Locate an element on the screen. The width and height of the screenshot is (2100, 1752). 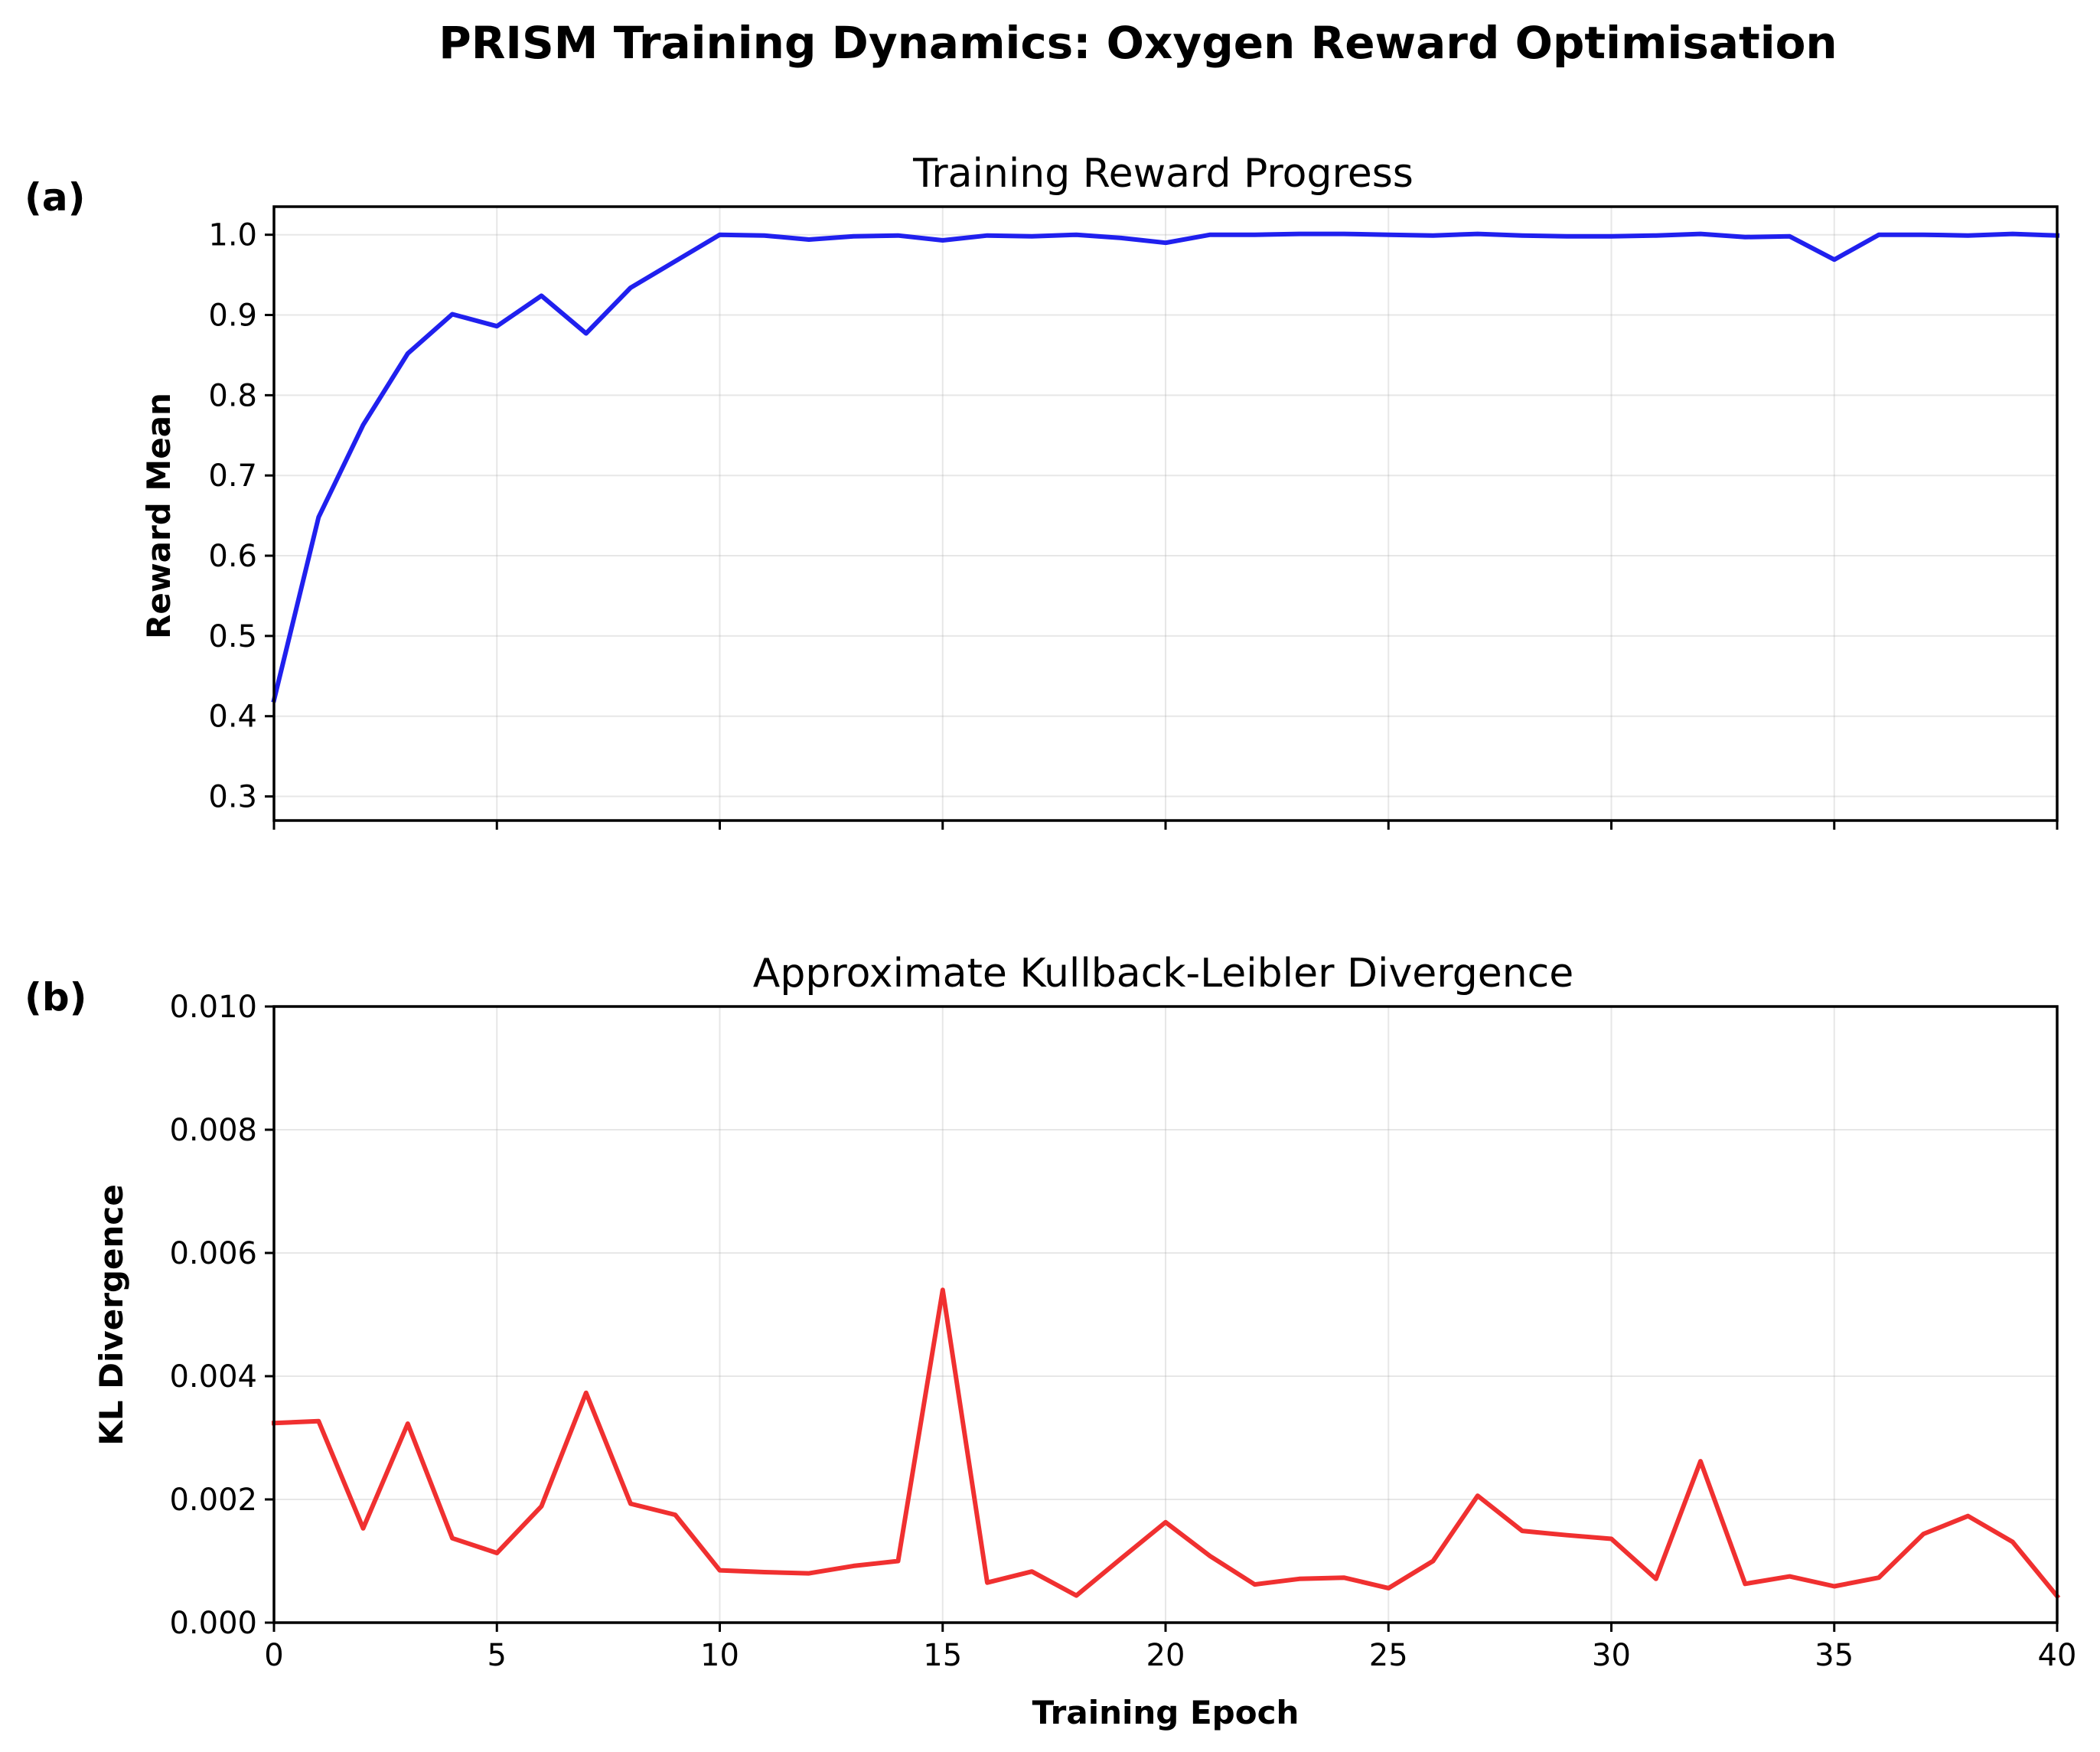
panel-a-y-tick-label: 0.5 is located at coordinates (232, 636).